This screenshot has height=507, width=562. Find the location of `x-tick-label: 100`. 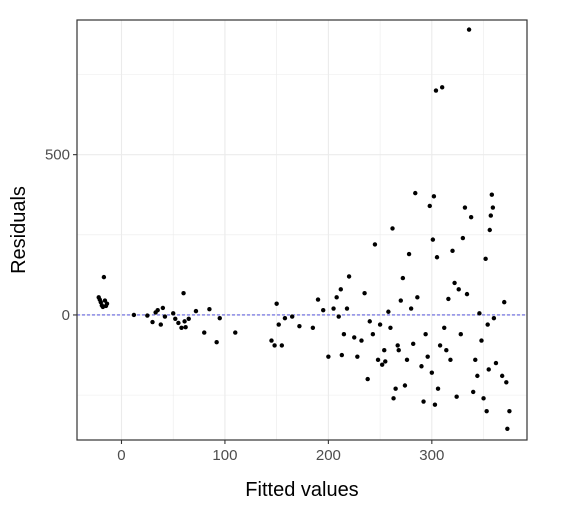

x-tick-label: 100 is located at coordinates (224, 455).